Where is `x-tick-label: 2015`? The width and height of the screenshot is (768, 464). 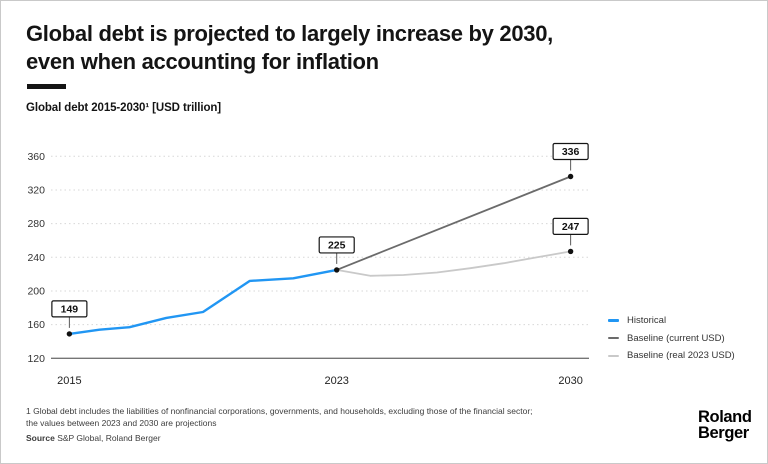 x-tick-label: 2015 is located at coordinates (69, 381).